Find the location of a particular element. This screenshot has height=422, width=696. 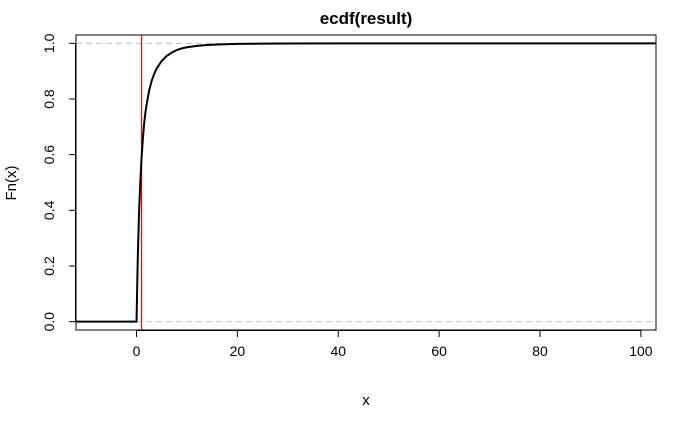

y-tick-label: 0.4 is located at coordinates (49, 210).